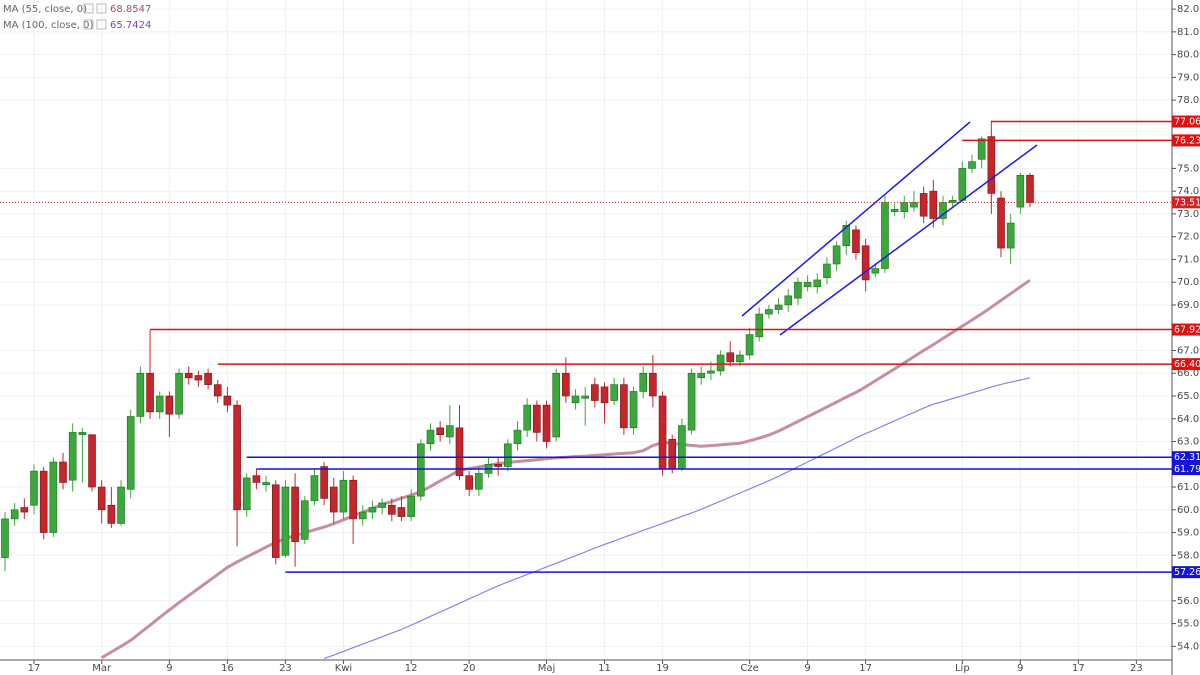 The image size is (1200, 675). I want to click on y-tick-label: 70.00, so click(1188, 282).